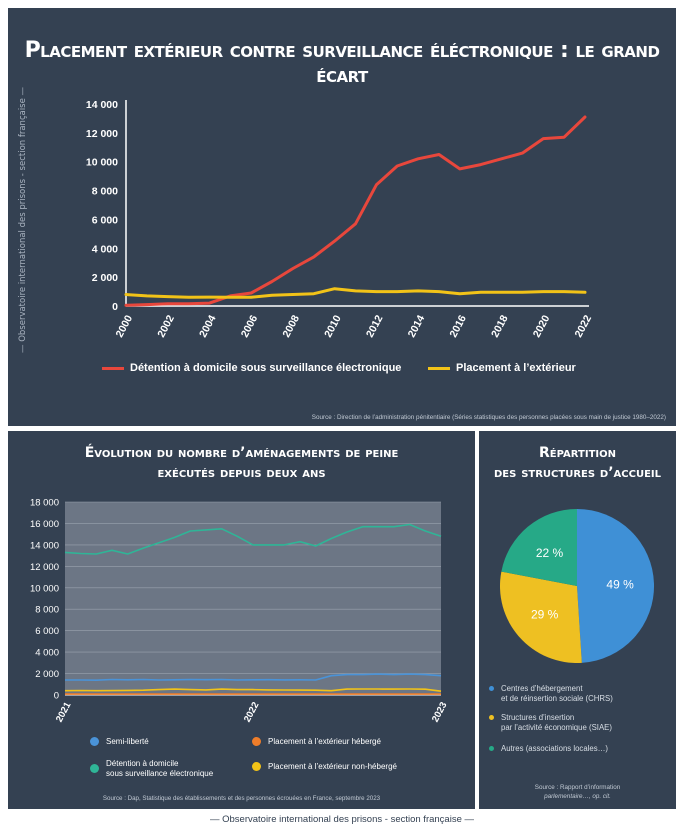 The width and height of the screenshot is (684, 832). Describe the element at coordinates (291, 325) in the screenshot. I see `x-tick-label: 2008` at that location.